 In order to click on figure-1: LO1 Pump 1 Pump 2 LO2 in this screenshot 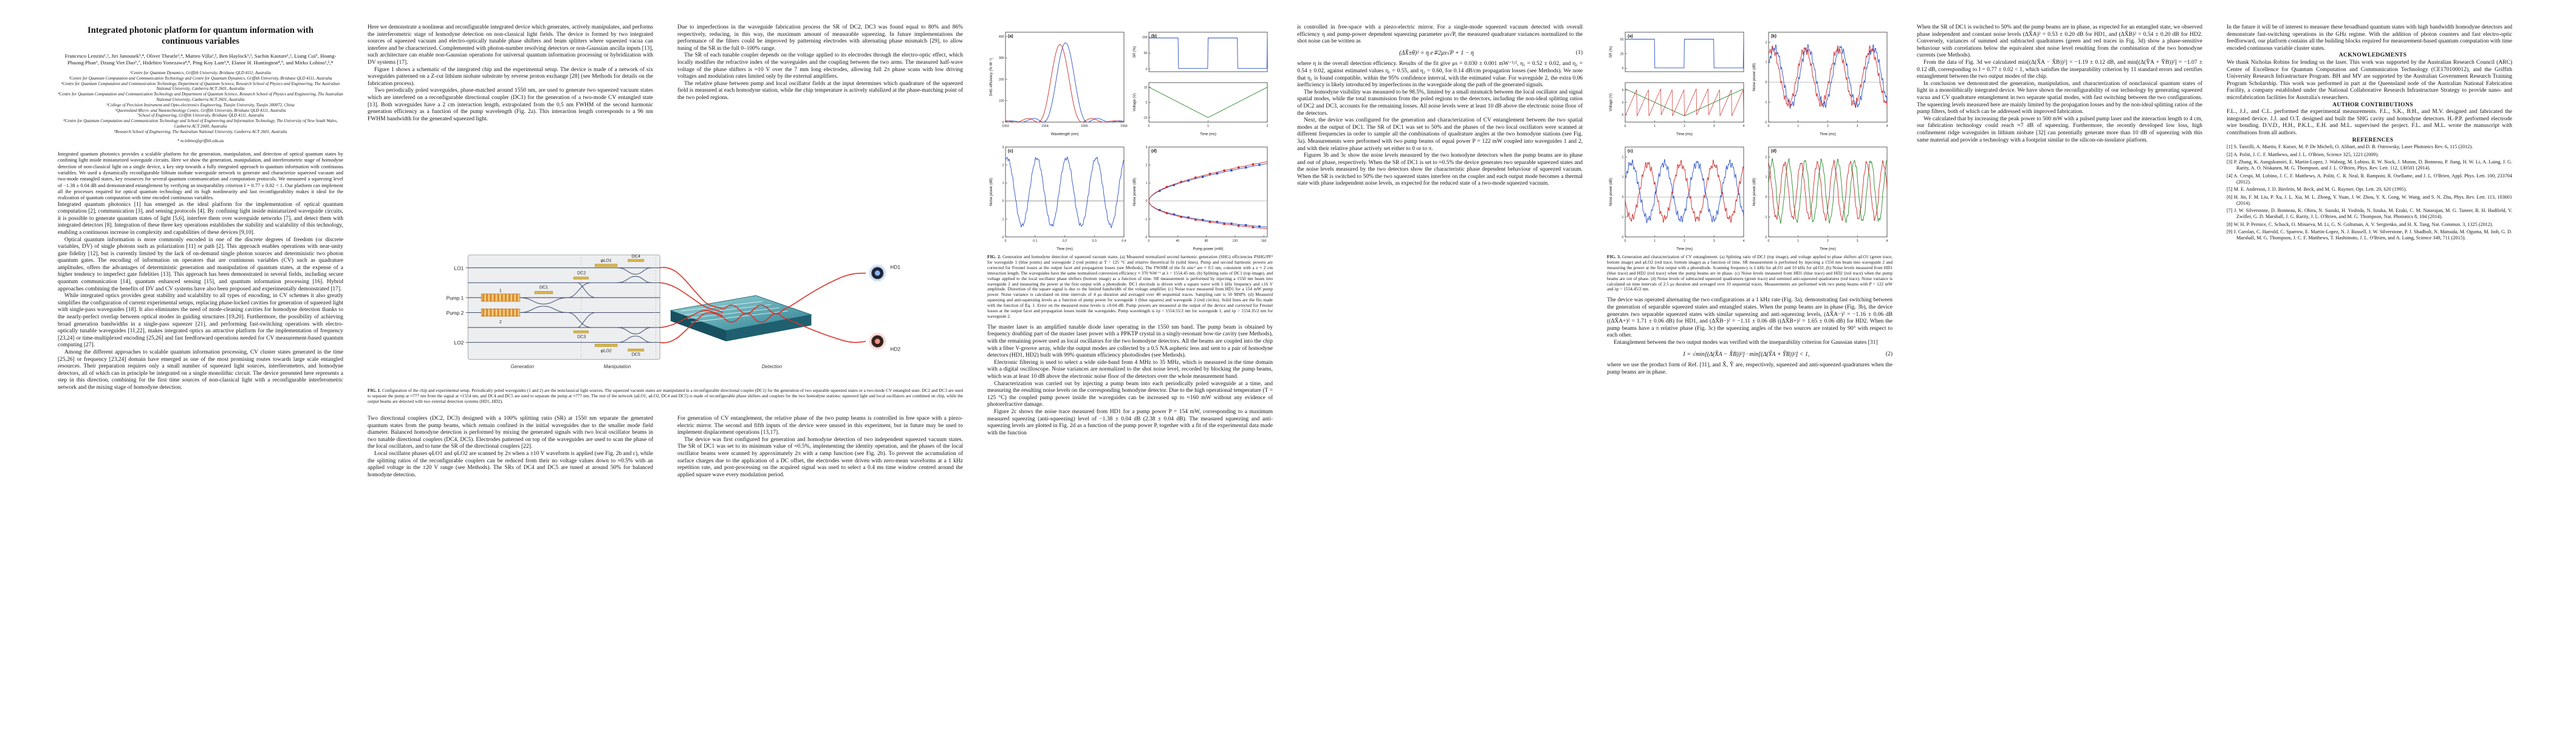, I will do `click(665, 322)`.